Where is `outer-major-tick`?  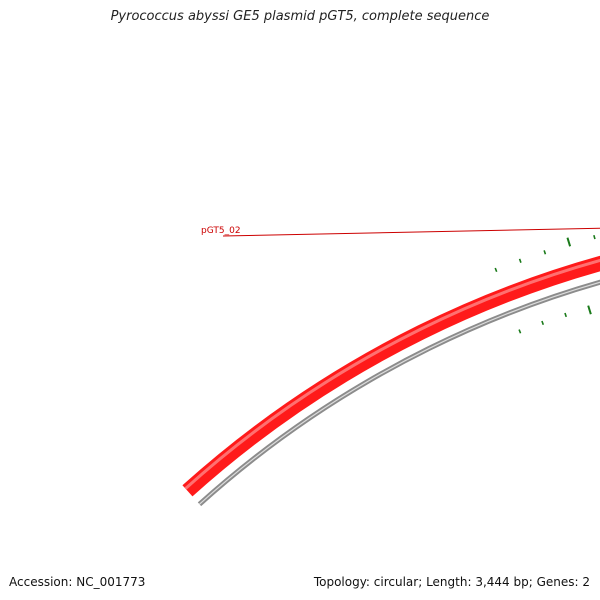 outer-major-tick is located at coordinates (569, 242).